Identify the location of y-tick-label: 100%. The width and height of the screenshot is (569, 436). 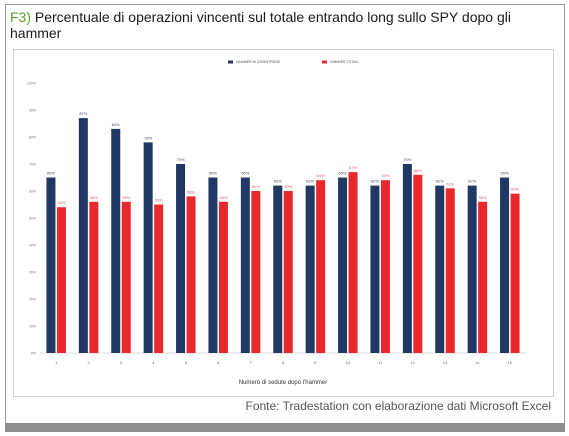
(31, 84).